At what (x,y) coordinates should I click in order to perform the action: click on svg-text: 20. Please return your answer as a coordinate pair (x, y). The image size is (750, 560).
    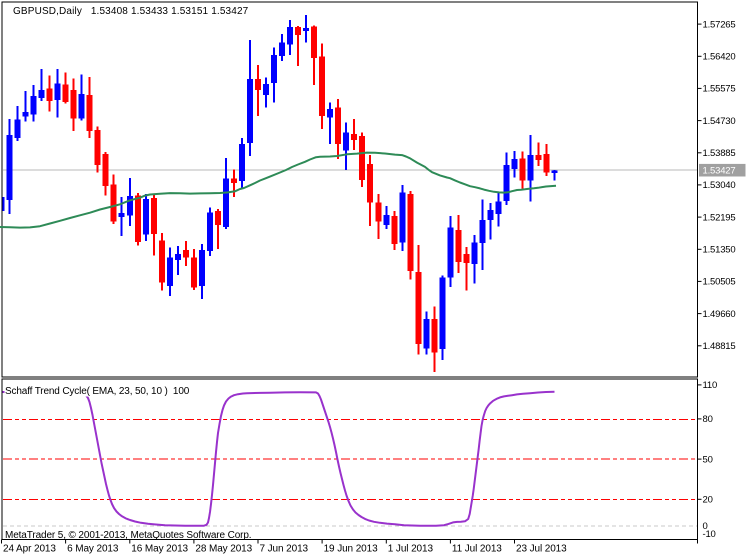
    Looking at the image, I should click on (708, 500).